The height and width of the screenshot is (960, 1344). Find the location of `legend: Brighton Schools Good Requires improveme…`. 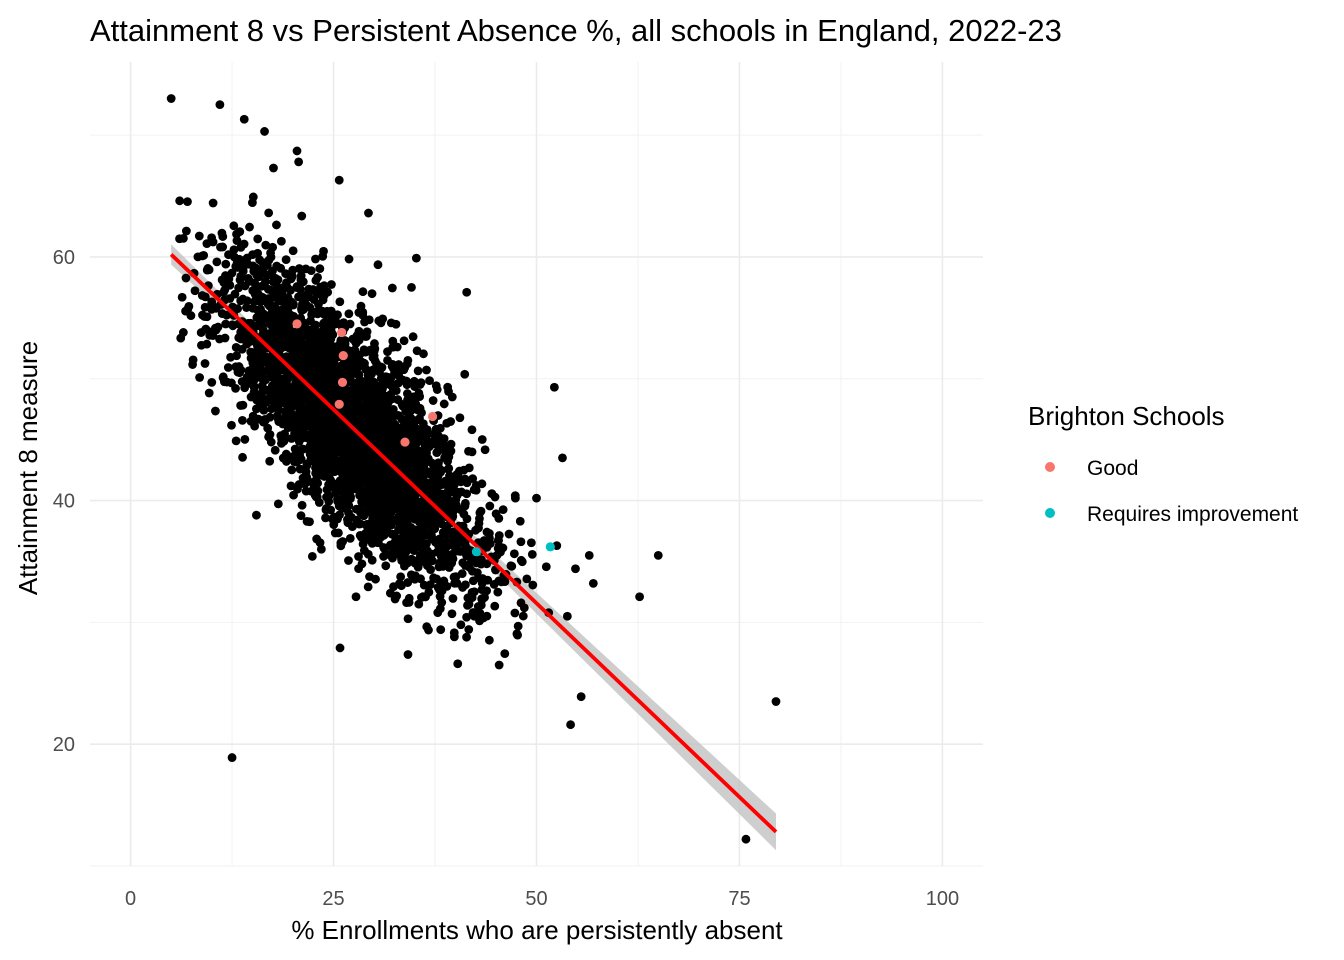

legend: Brighton Schools Good Requires improveme… is located at coordinates (1163, 463).